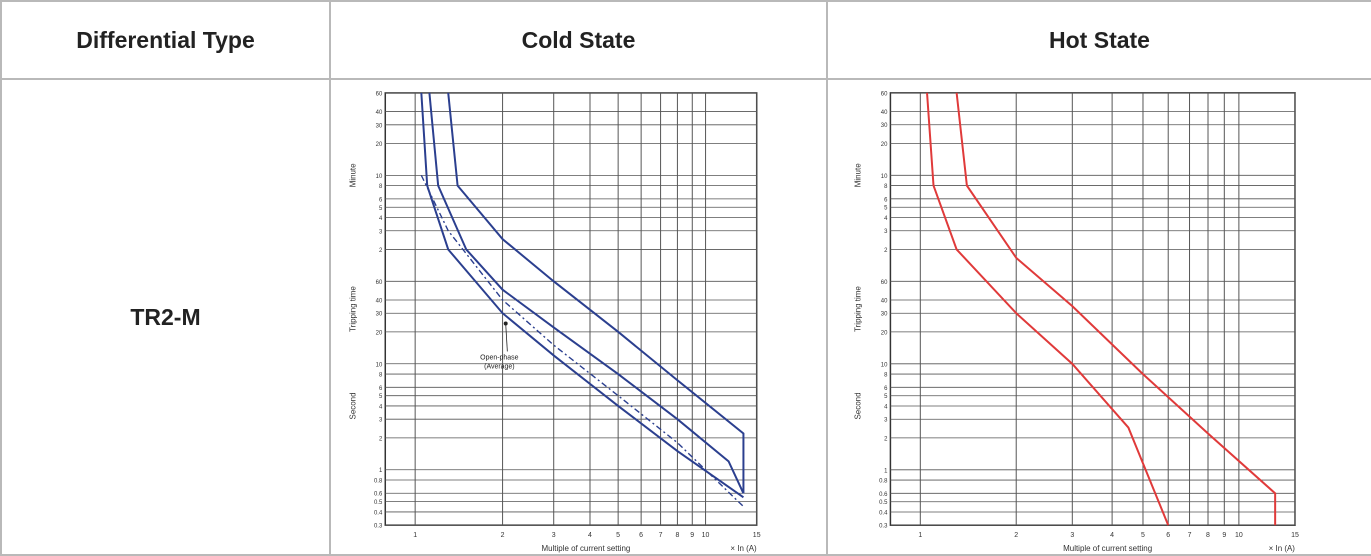 The width and height of the screenshot is (1371, 556). Describe the element at coordinates (585, 548) in the screenshot. I see `x-axis-label: Multiple of current setting` at that location.